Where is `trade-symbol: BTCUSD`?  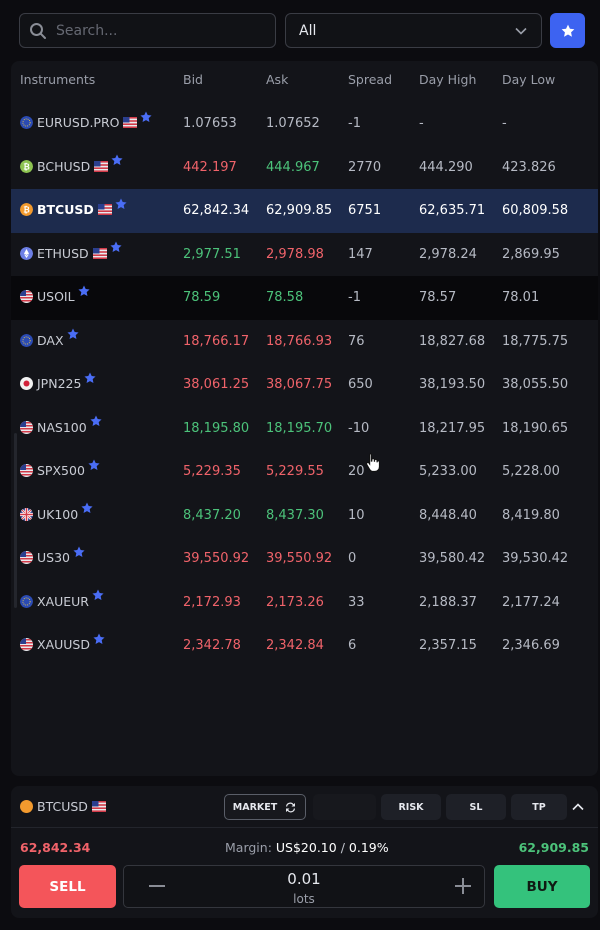 trade-symbol: BTCUSD is located at coordinates (62, 806).